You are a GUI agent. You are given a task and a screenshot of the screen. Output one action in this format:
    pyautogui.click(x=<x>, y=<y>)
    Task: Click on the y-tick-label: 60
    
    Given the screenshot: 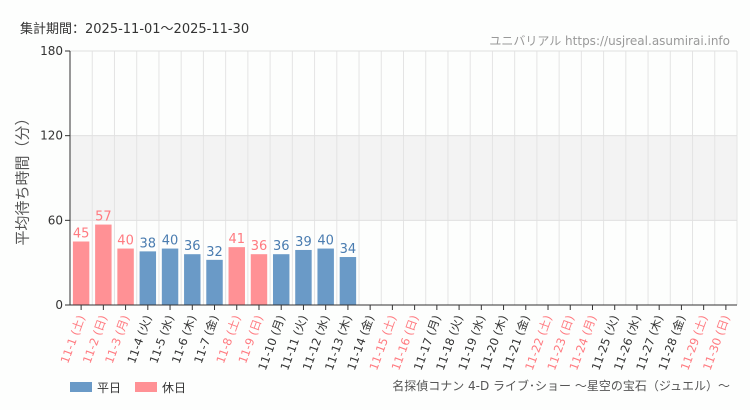 What is the action you would take?
    pyautogui.click(x=55, y=220)
    